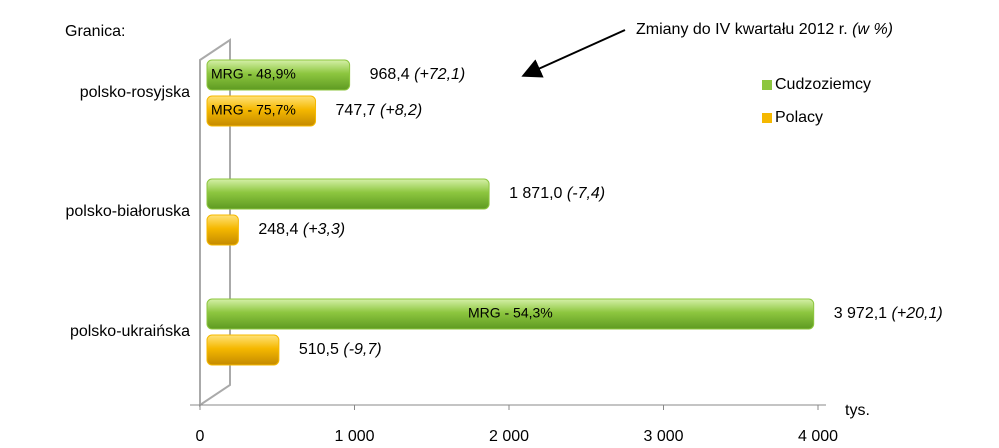 The image size is (999, 448). What do you see at coordinates (663, 436) in the screenshot?
I see `x-tick-label: 3 000` at bounding box center [663, 436].